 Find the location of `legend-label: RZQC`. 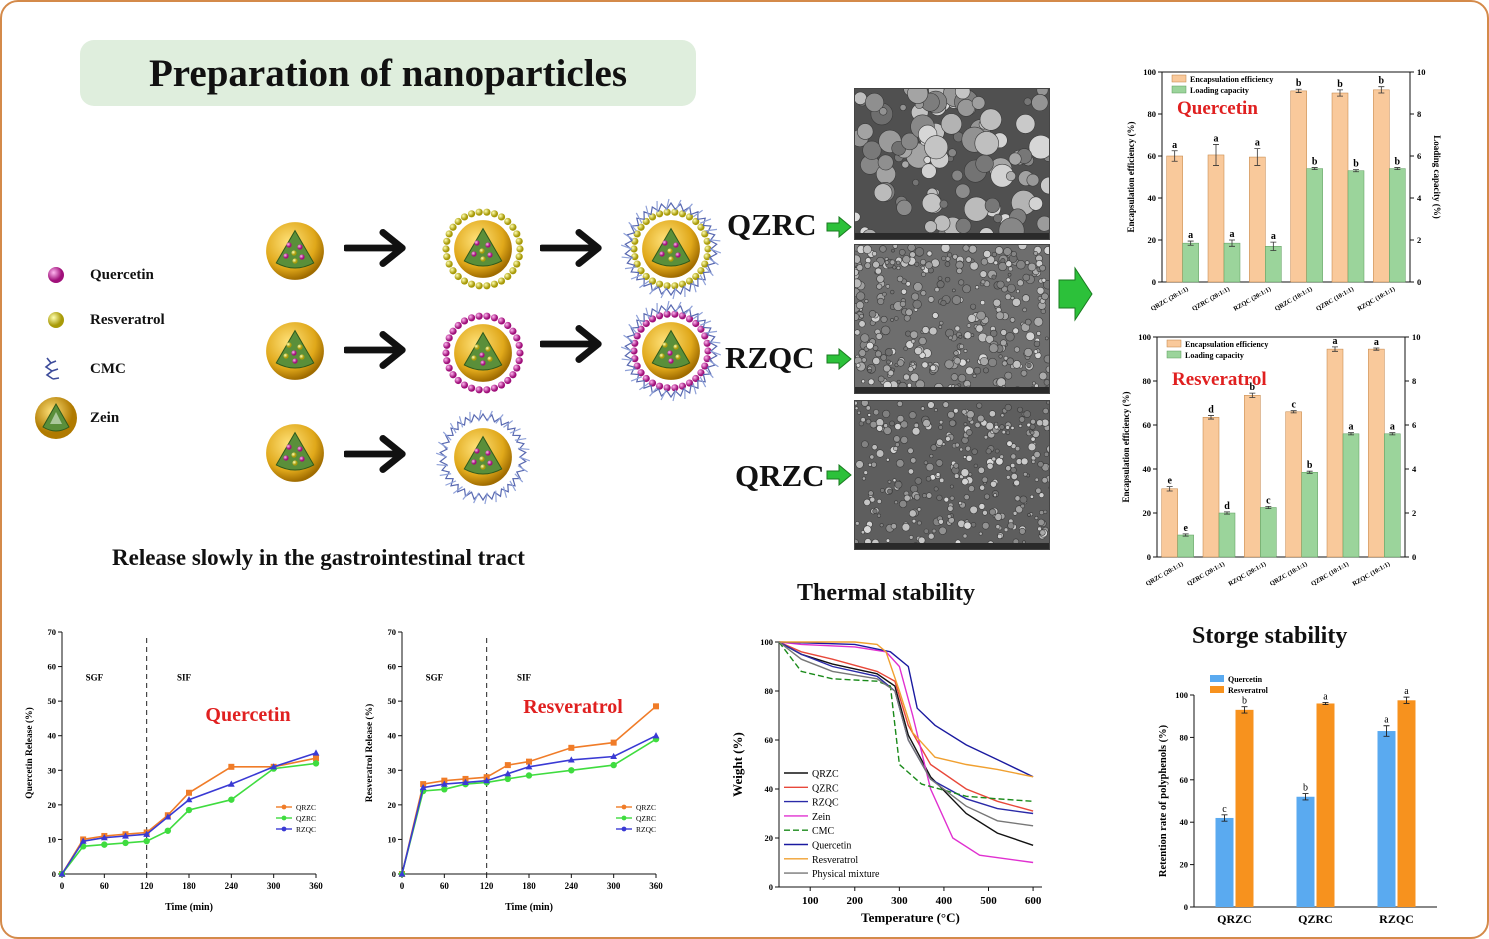

legend-label: RZQC is located at coordinates (646, 829).